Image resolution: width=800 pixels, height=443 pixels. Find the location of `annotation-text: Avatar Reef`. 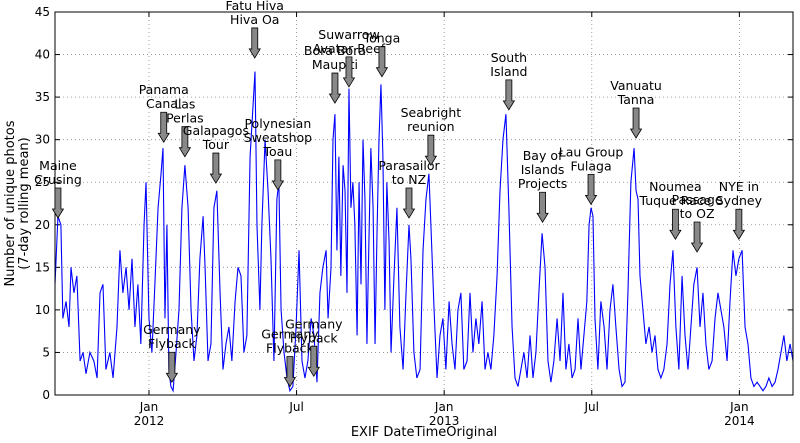

annotation-text: Avatar Reef is located at coordinates (349, 48).